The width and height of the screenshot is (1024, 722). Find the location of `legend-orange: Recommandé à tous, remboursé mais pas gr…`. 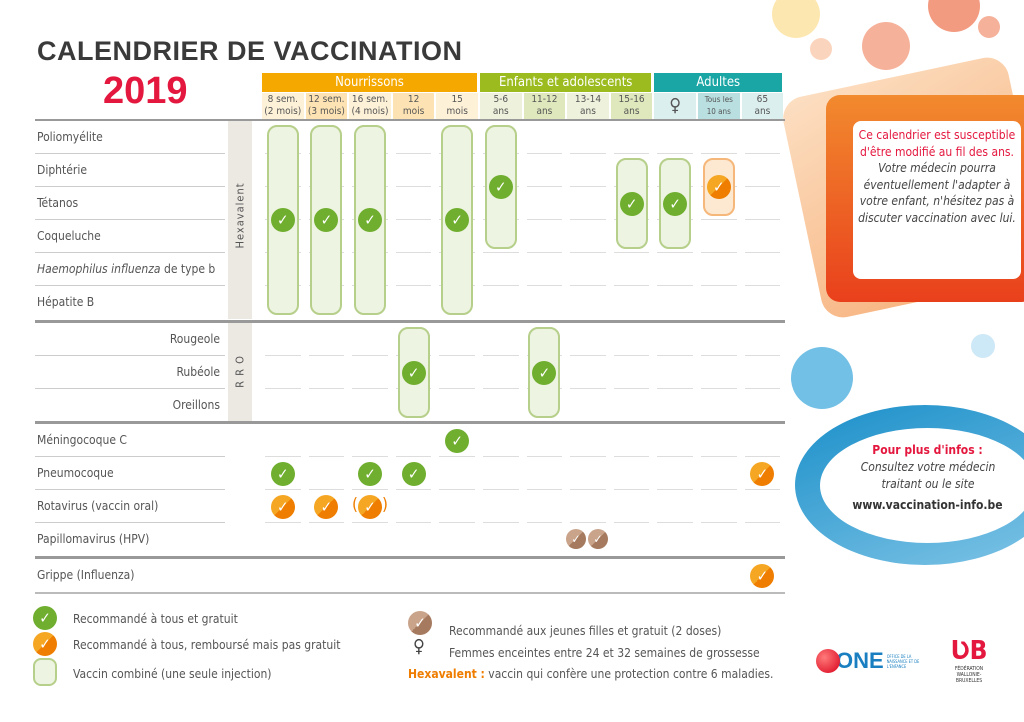

legend-orange: Recommandé à tous, remboursé mais pas gr… is located at coordinates (207, 645).